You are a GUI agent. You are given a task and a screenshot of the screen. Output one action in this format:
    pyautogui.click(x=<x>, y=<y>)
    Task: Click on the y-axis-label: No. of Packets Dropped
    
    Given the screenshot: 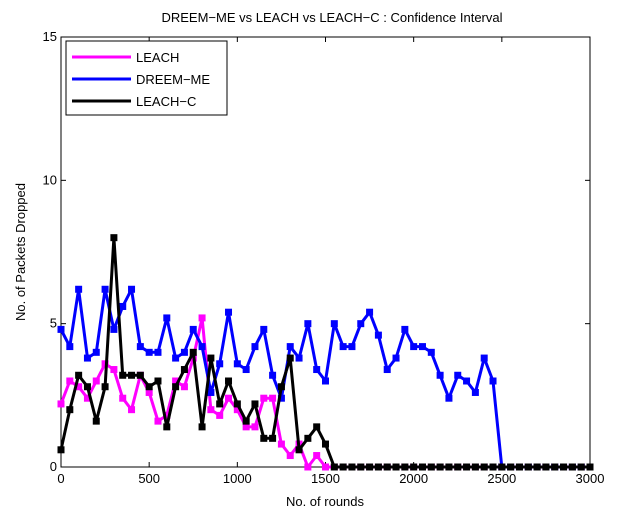 What is the action you would take?
    pyautogui.click(x=20, y=252)
    